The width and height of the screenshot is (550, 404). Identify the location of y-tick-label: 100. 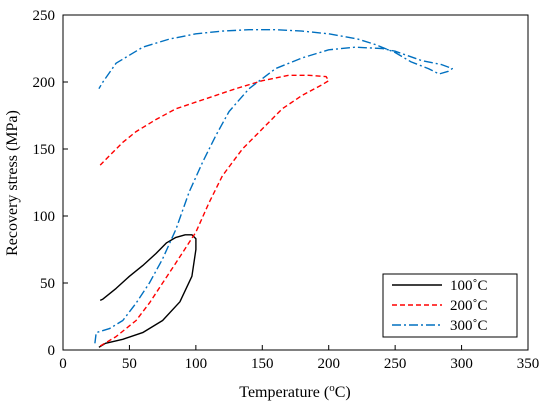
(44, 217).